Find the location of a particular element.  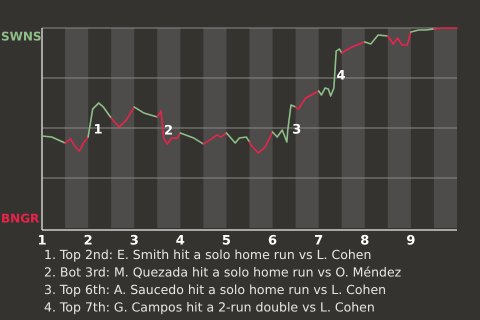

x-tick-label: 1 is located at coordinates (42, 241).